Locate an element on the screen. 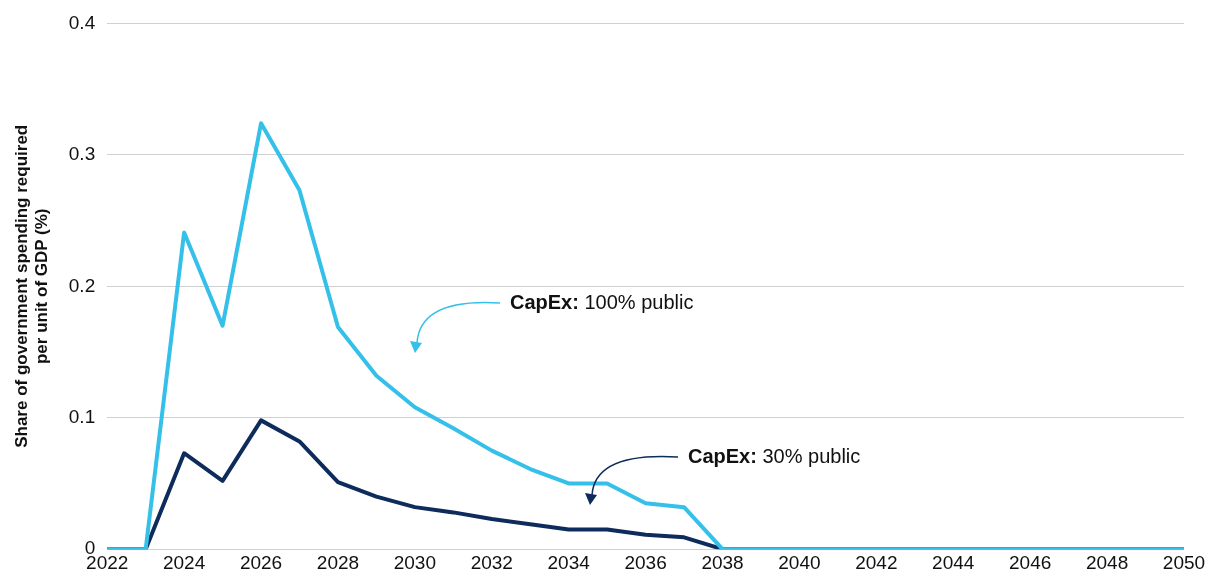 This screenshot has width=1212, height=584. y-tick-label: 0.2 is located at coordinates (82, 285).